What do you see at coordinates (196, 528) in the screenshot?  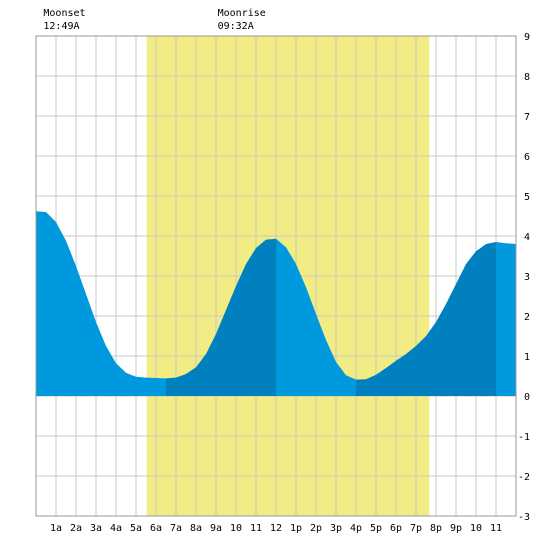 I see `x-tick-label: 8a` at bounding box center [196, 528].